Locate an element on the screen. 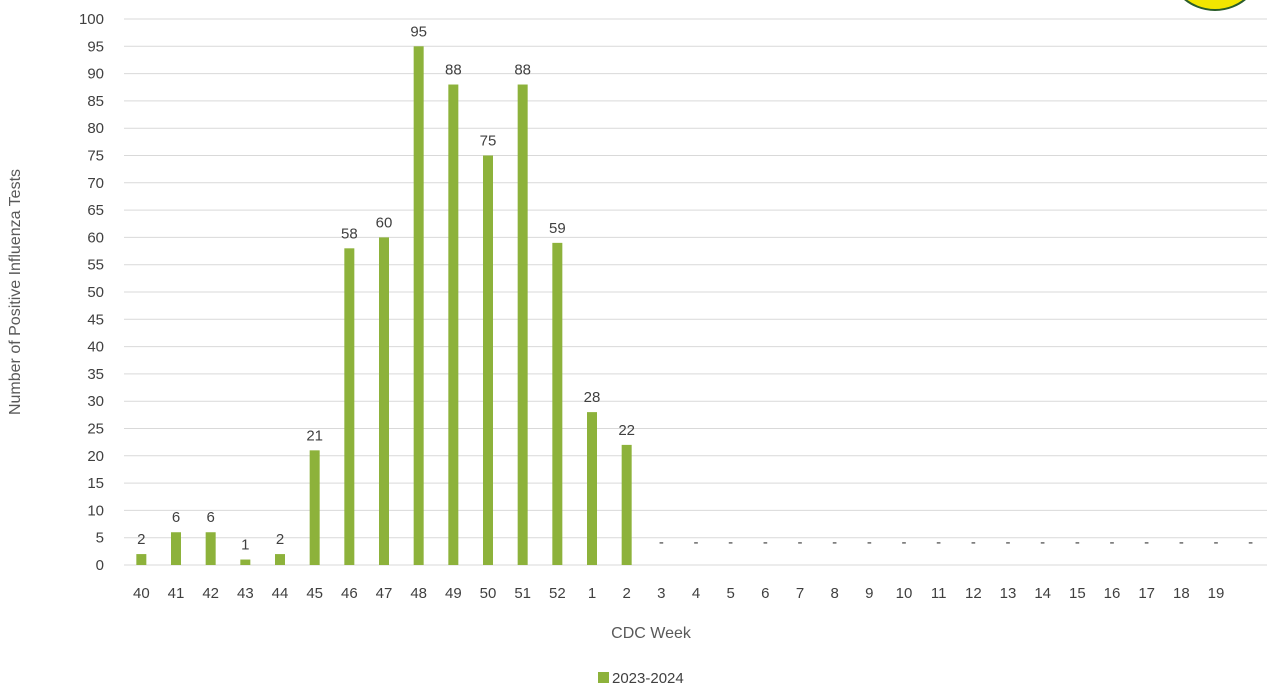 The height and width of the screenshot is (687, 1267). x-tick-label: 5 is located at coordinates (730, 593).